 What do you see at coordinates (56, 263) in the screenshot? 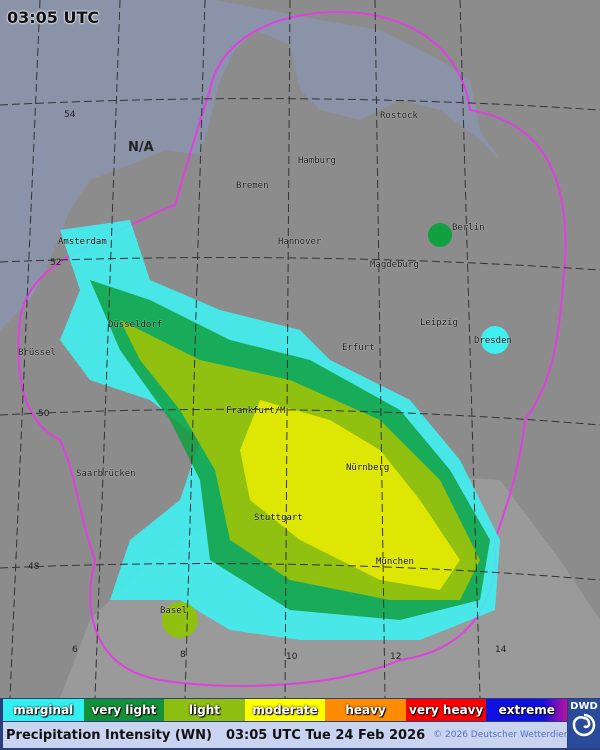
I see `lat-label: 52` at bounding box center [56, 263].